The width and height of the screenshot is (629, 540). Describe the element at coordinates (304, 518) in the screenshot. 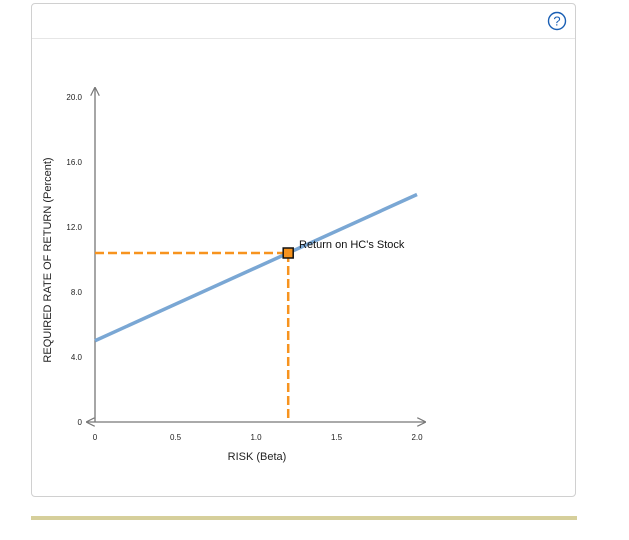

I see `bottom-divider-bar` at that location.